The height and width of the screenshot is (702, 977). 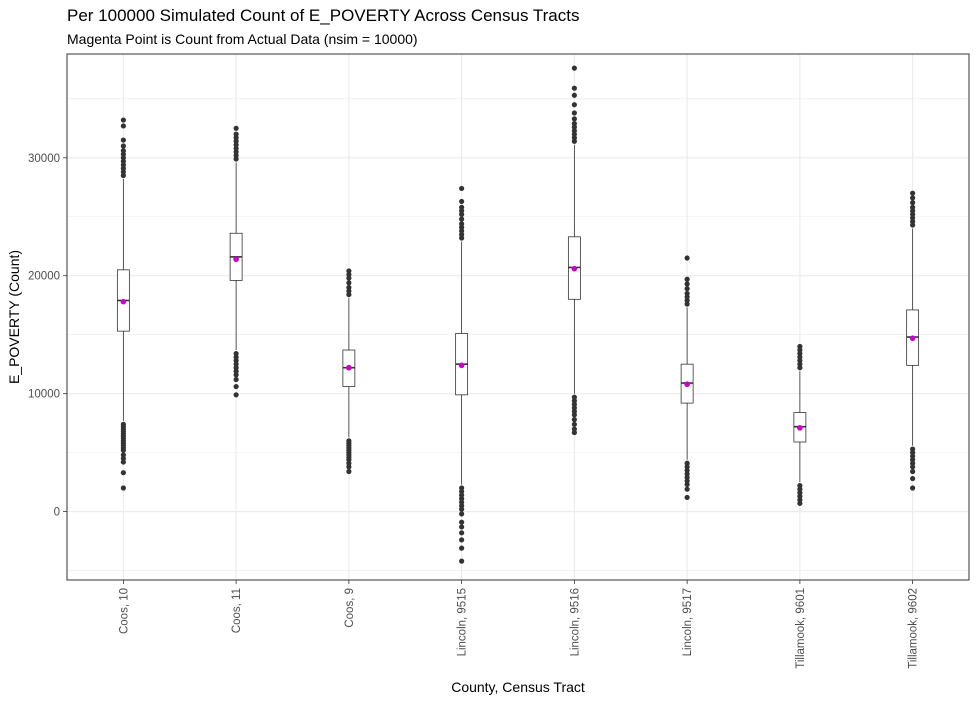 I want to click on x-tick-label: Coos, 9, so click(x=350, y=608).